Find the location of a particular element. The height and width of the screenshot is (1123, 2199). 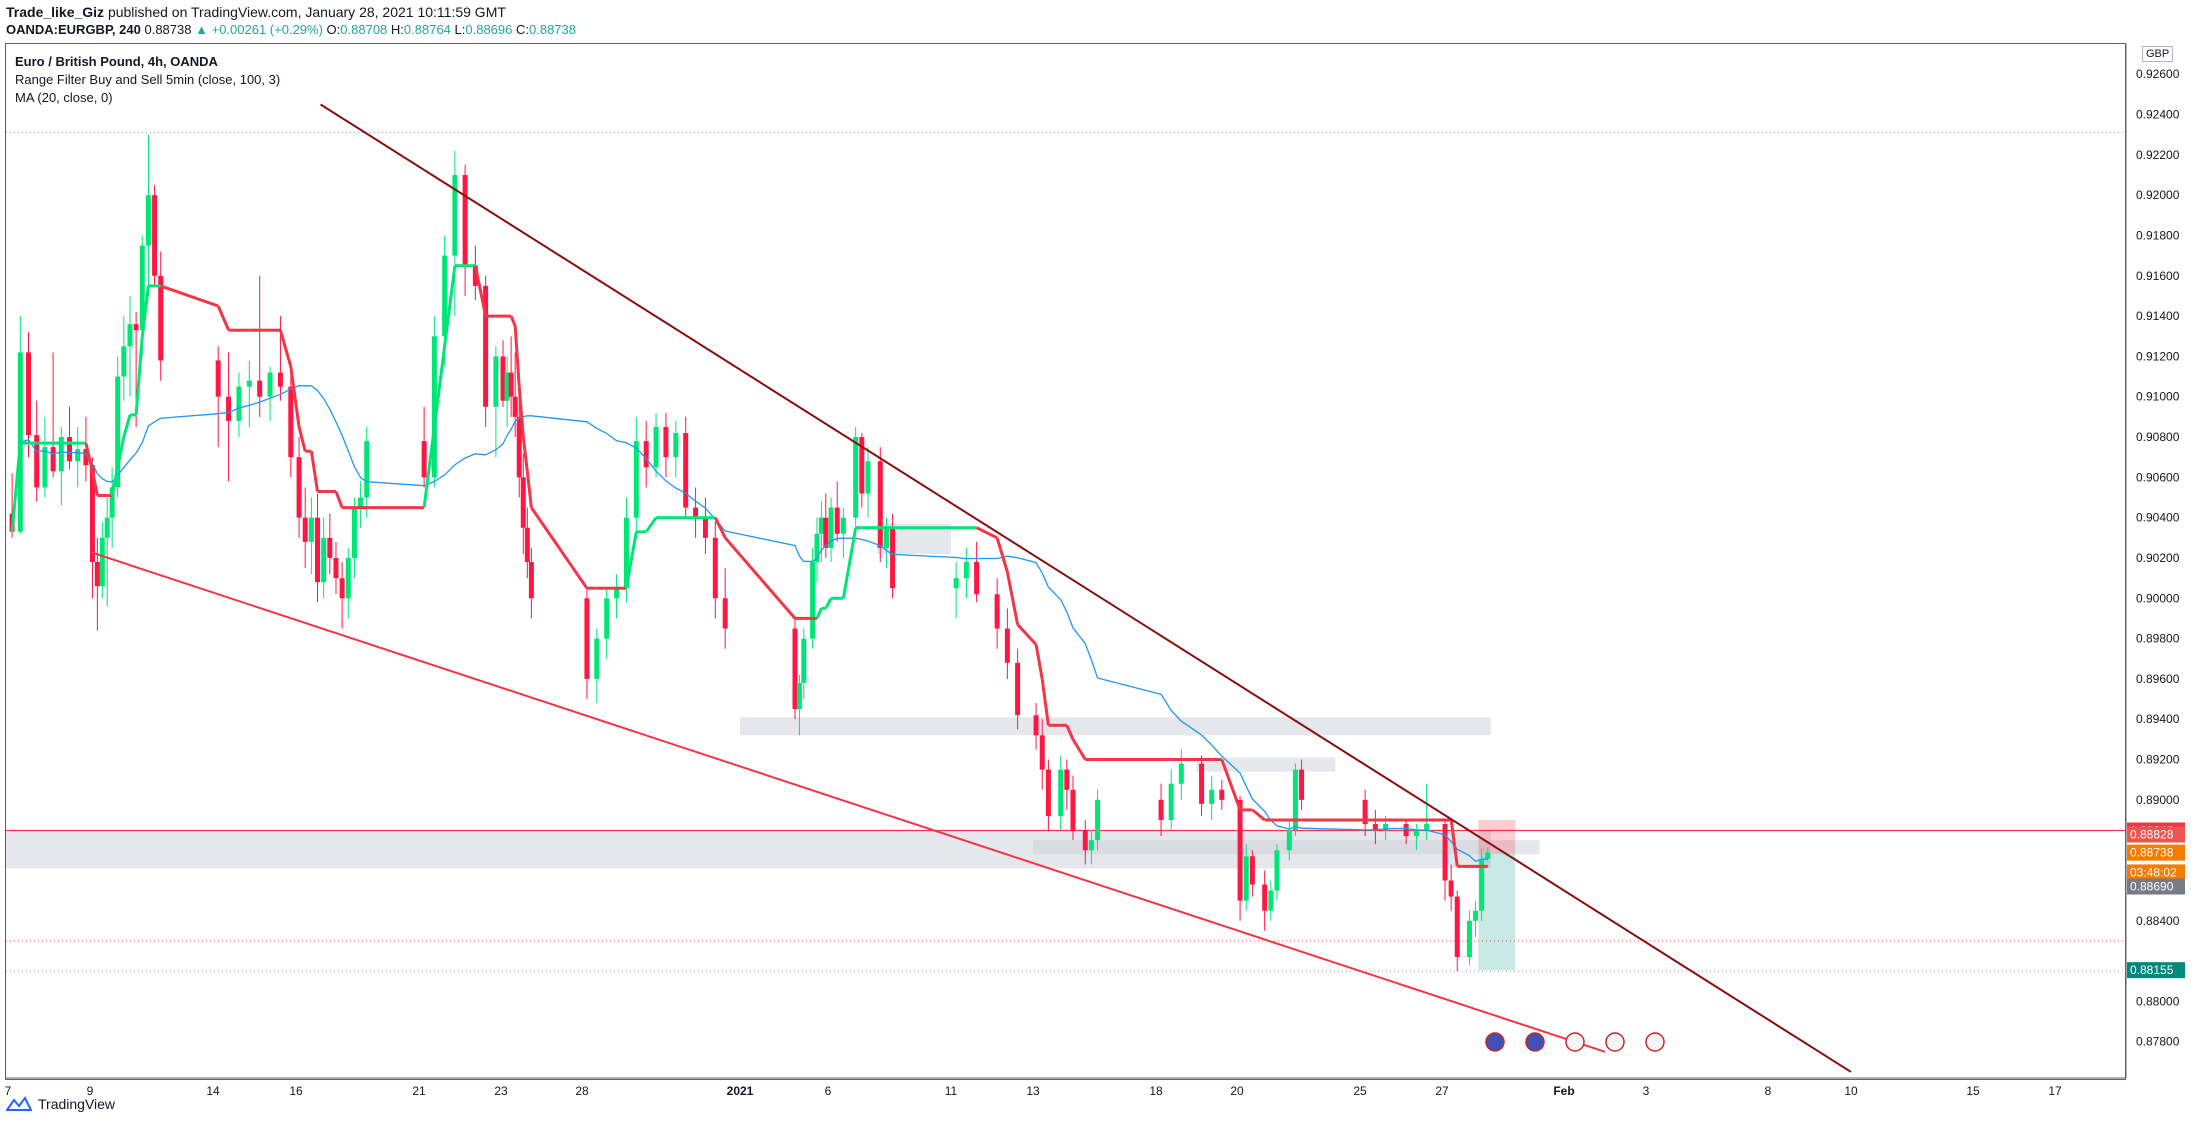

time-tick-label: 2021 is located at coordinates (740, 1091).